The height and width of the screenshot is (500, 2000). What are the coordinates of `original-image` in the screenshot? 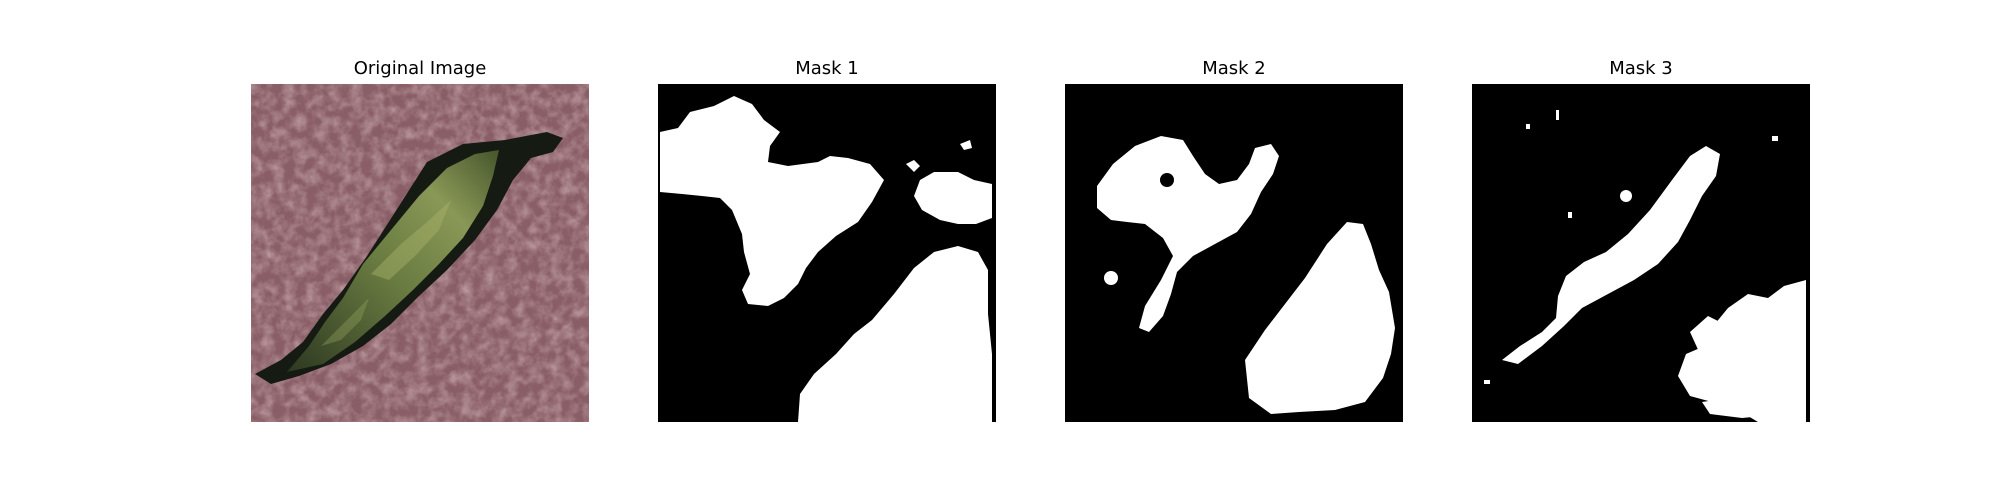 It's located at (420, 253).